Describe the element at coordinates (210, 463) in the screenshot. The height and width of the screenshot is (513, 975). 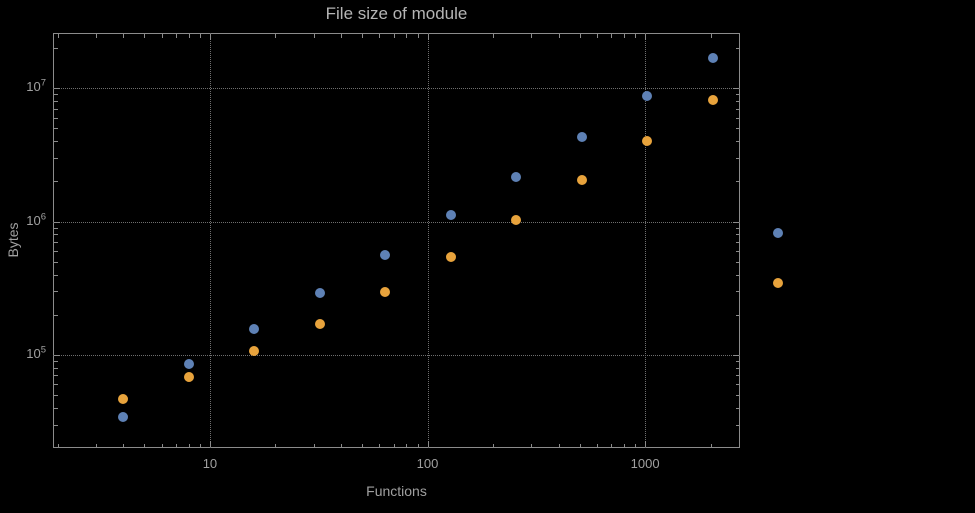
I see `x-tick-label: 10` at that location.